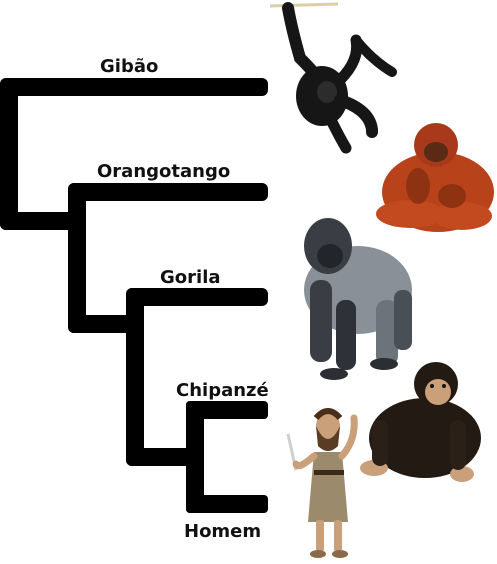 This screenshot has height=564, width=497. What do you see at coordinates (222, 390) in the screenshot?
I see `label-chipanze: Chipanzé` at bounding box center [222, 390].